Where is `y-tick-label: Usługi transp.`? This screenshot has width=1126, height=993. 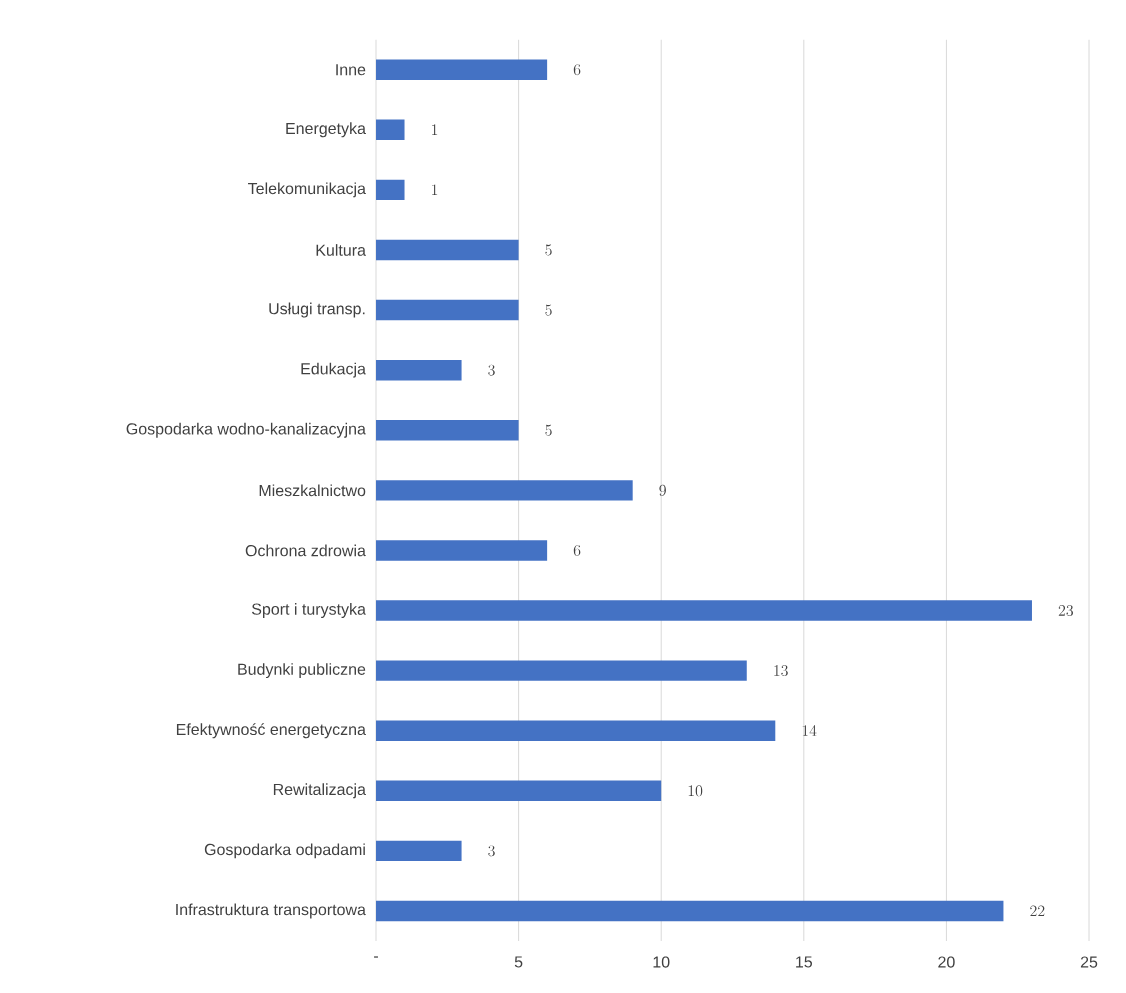
y-tick-label: Usługi transp. is located at coordinates (317, 310).